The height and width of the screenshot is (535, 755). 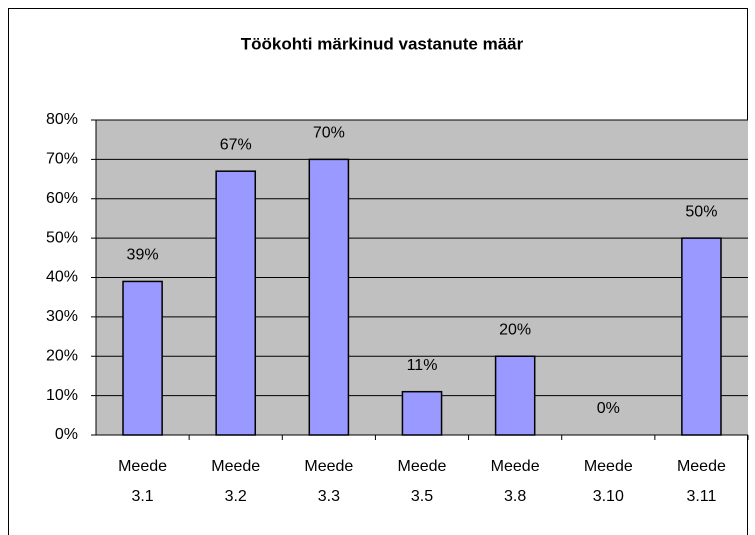 What do you see at coordinates (515, 329) in the screenshot?
I see `value-label: 20%` at bounding box center [515, 329].